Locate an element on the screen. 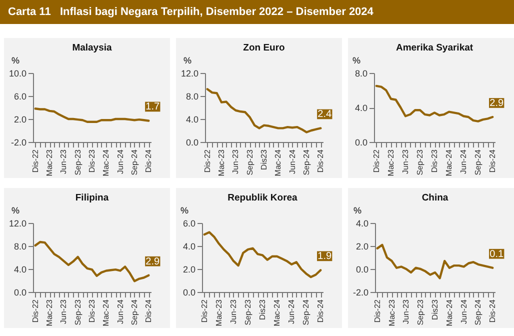 Image resolution: width=514 pixels, height=336 pixels. data-label: 2.4 is located at coordinates (325, 114).